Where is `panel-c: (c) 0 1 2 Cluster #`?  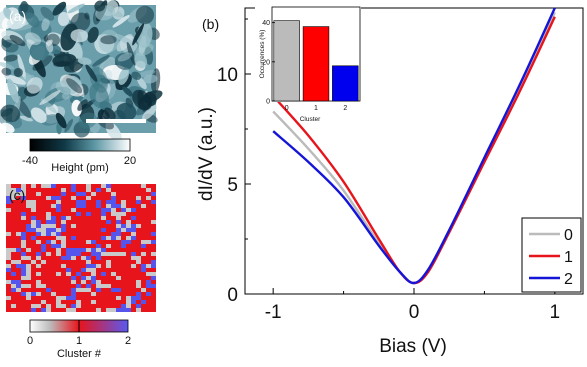 panel-c: (c) 0 1 2 Cluster # is located at coordinates (81, 272).